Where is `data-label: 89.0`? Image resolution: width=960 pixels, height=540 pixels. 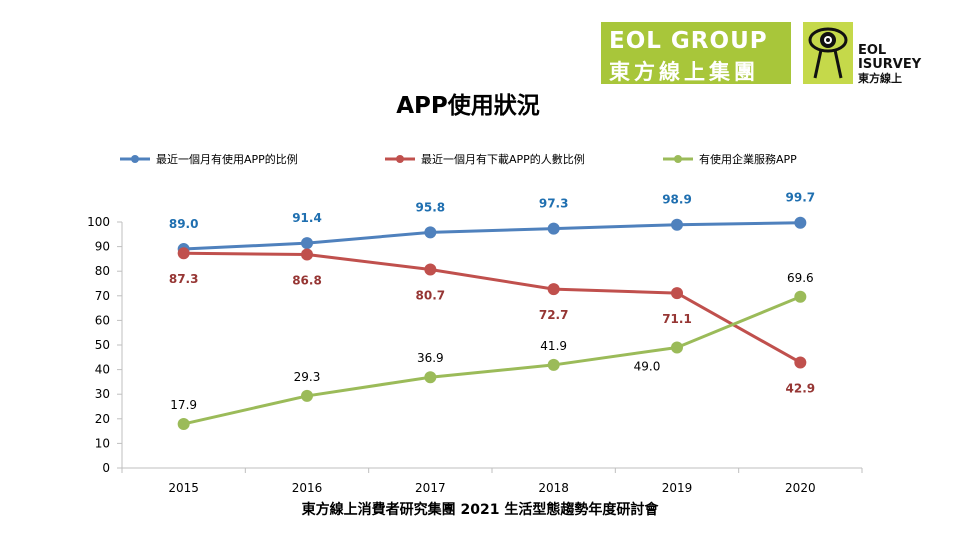
data-label: 89.0 is located at coordinates (184, 224).